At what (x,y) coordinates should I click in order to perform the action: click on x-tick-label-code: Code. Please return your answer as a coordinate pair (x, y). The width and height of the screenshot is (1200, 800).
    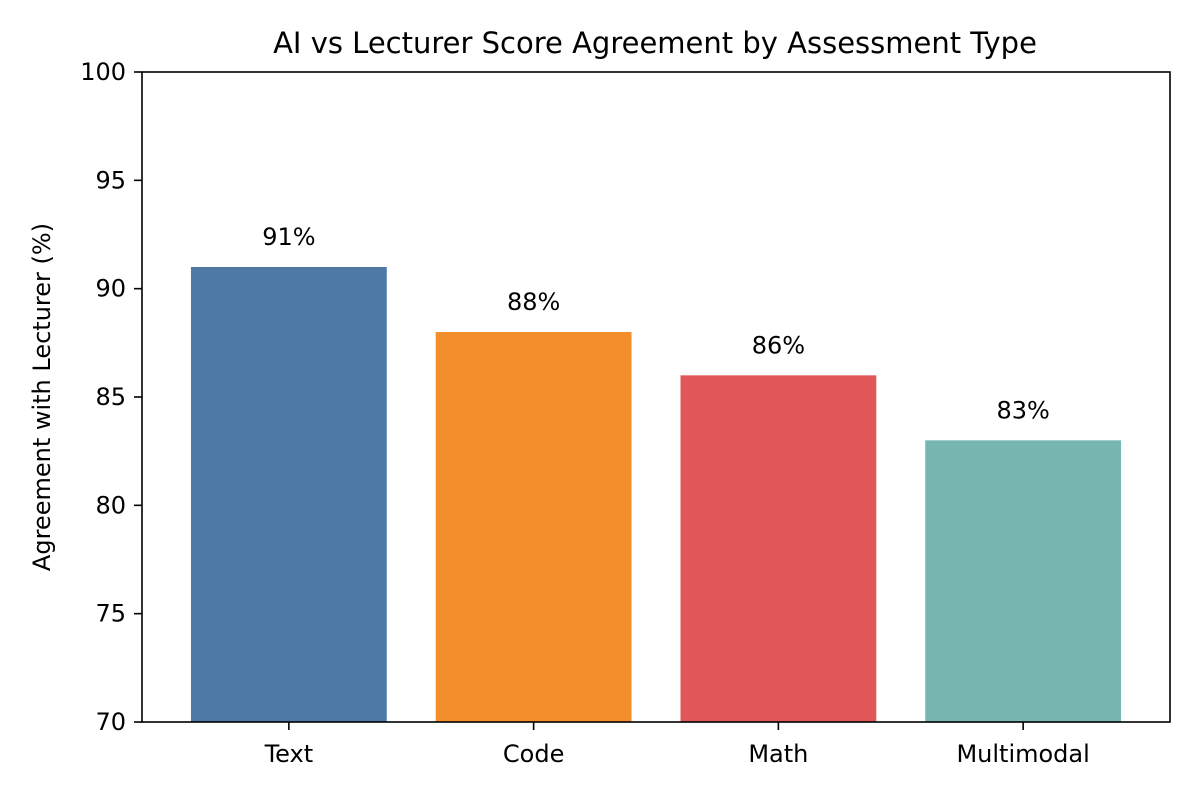
    Looking at the image, I should click on (533, 754).